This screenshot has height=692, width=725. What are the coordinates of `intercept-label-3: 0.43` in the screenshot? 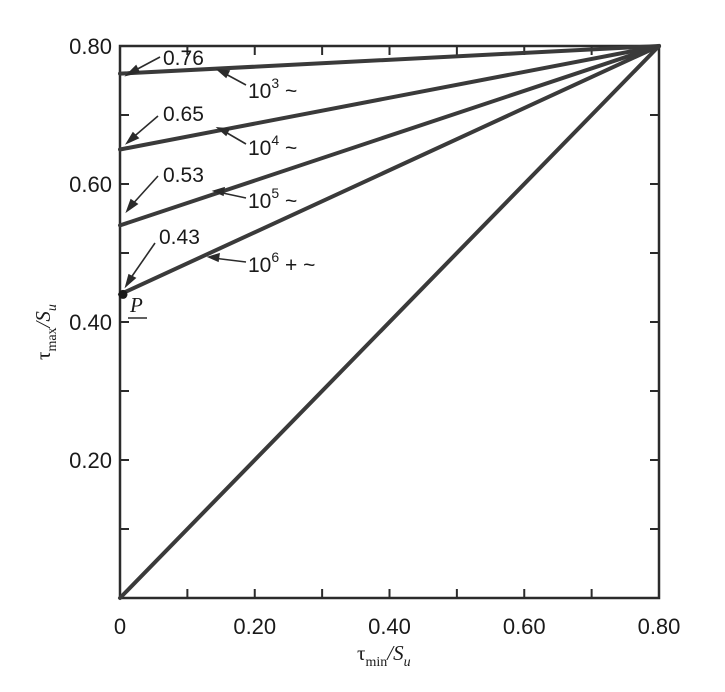 It's located at (179, 237).